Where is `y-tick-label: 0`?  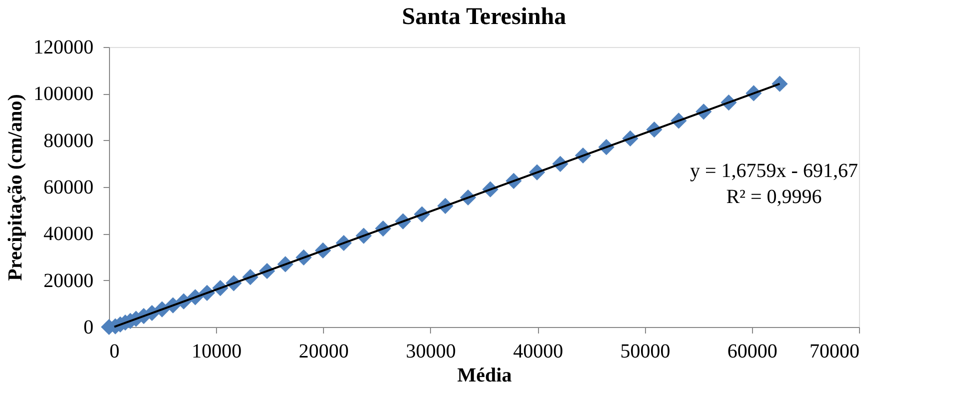
y-tick-label: 0 is located at coordinates (89, 327).